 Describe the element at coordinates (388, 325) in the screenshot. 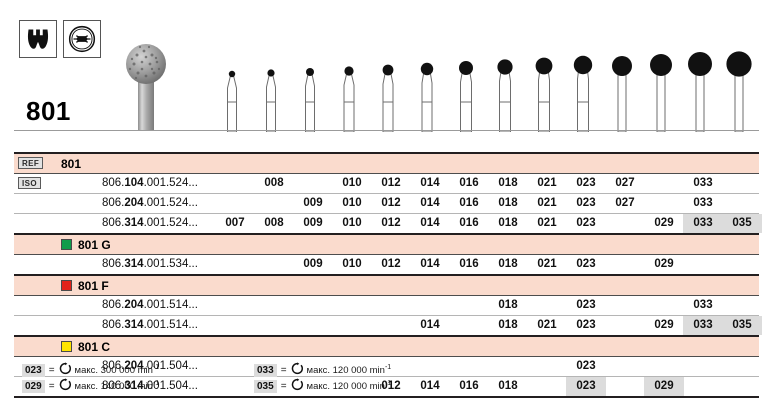

I see `table-row: 806.314.001.514... 014 018 021 023 029 033 035` at that location.